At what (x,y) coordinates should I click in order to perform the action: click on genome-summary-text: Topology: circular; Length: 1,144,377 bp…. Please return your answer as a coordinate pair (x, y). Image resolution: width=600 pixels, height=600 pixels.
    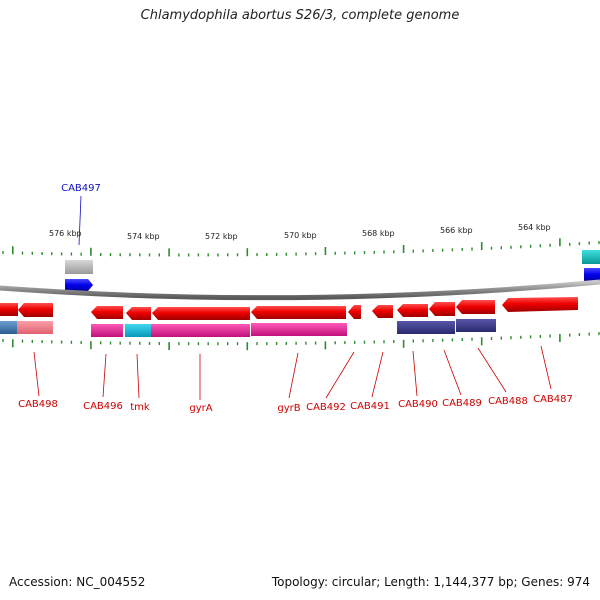
    Looking at the image, I should click on (430, 582).